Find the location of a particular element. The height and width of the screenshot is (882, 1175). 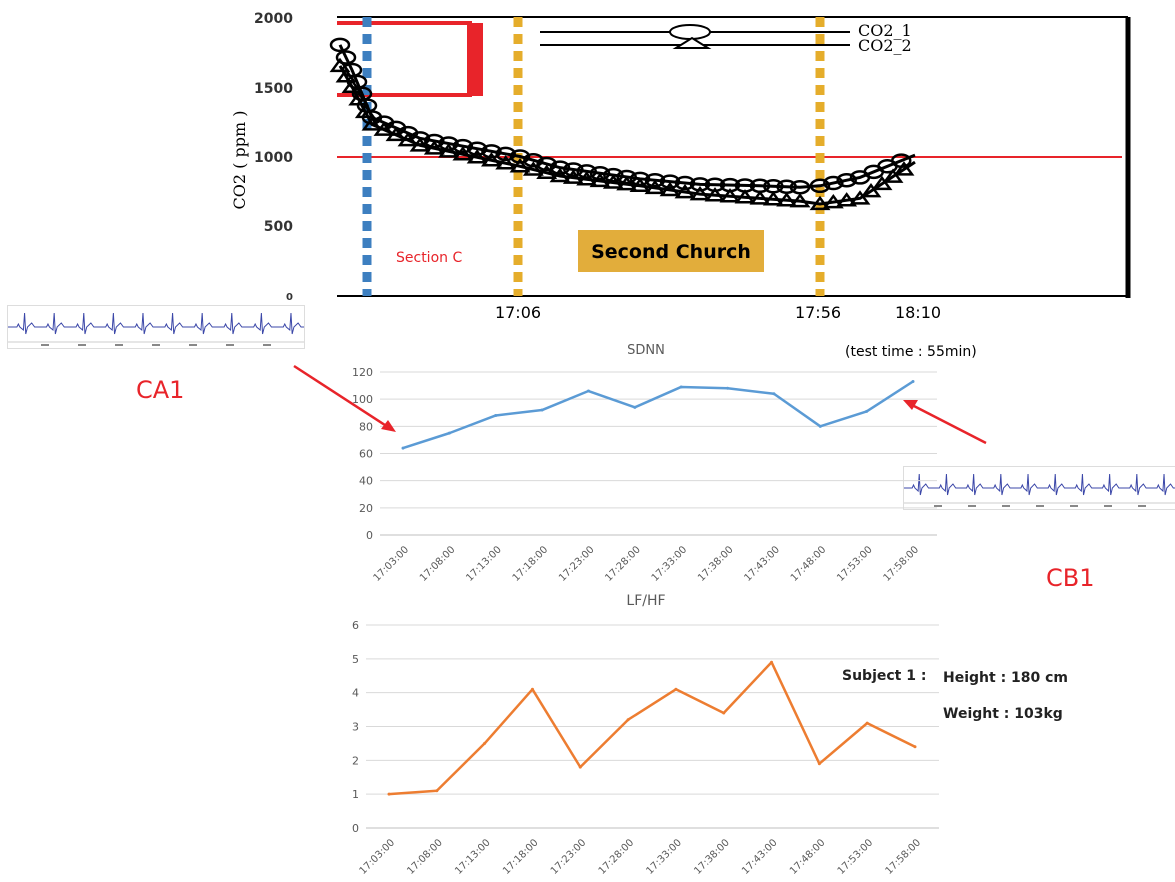

co2-ytick: 1500 is located at coordinates (273, 89).